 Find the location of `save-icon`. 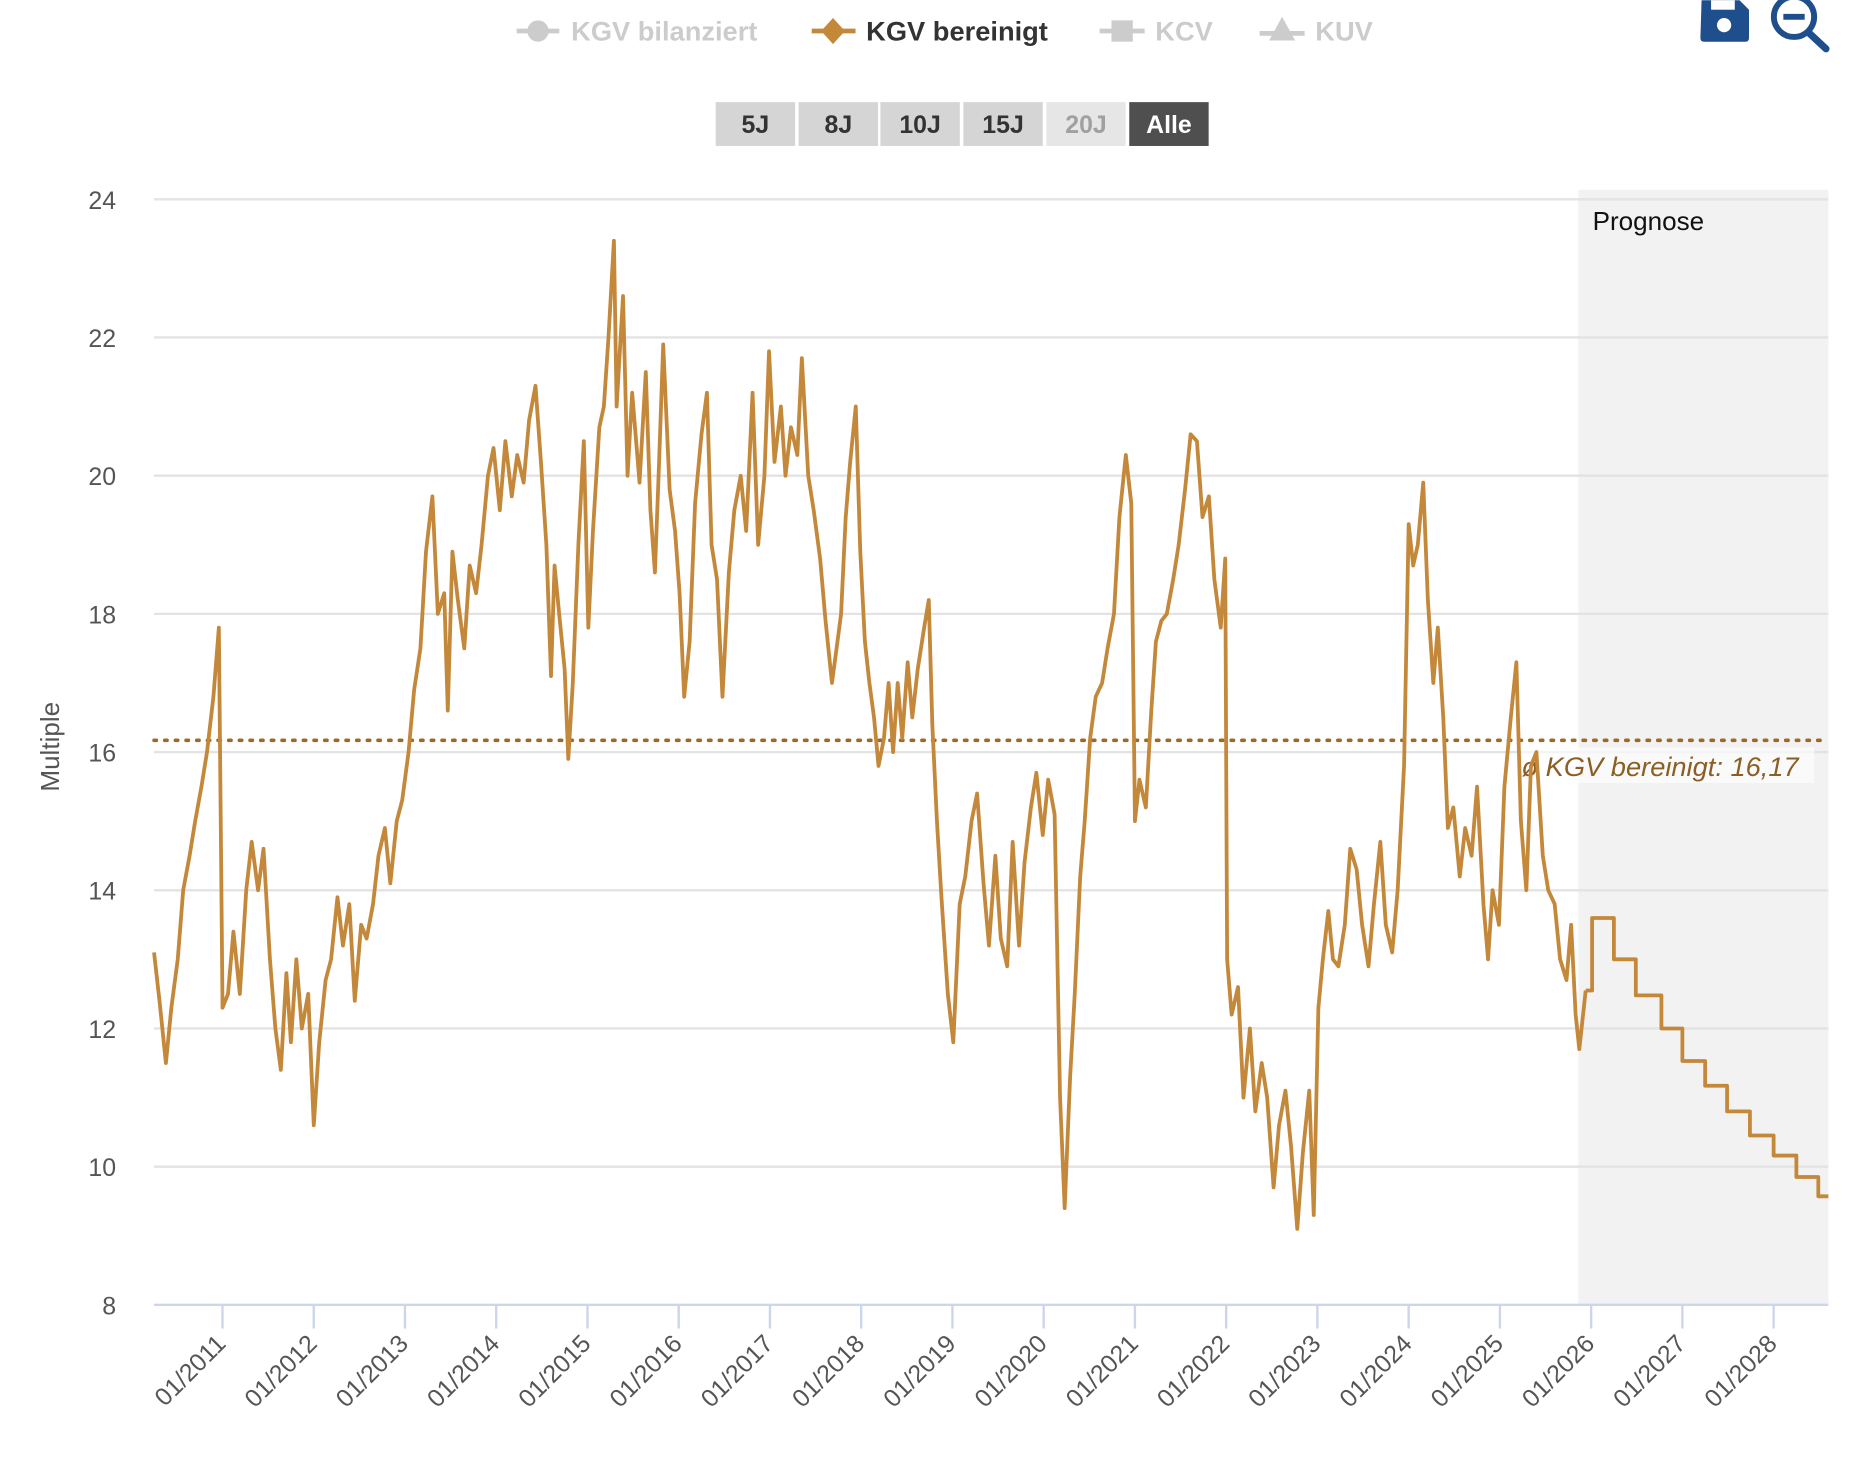

save-icon is located at coordinates (1724, 21).